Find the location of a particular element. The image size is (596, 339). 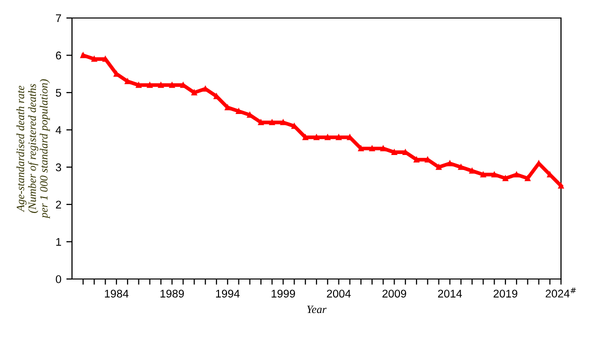

x-tick-label: 2009 is located at coordinates (394, 294).